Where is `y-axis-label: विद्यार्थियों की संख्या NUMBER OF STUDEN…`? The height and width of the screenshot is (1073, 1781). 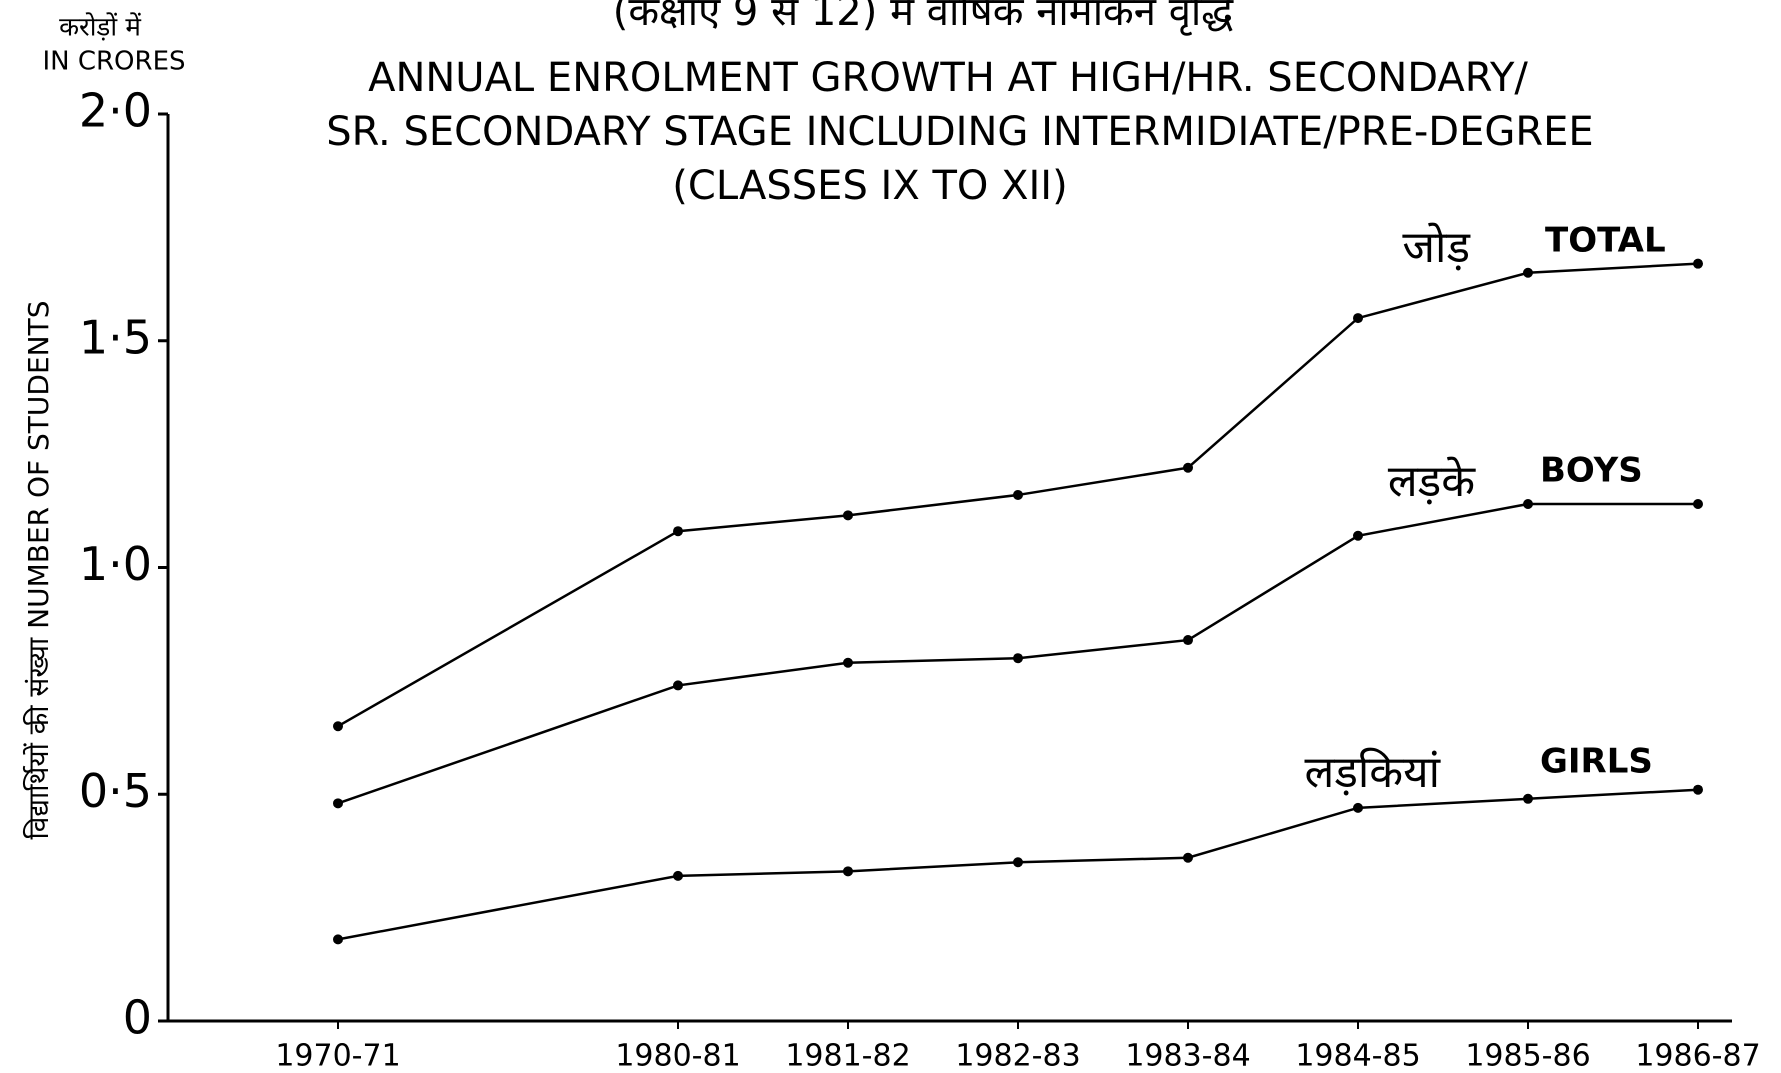
y-axis-label: विद्यार्थियों की संख्या NUMBER OF STUDEN… is located at coordinates (38, 570).